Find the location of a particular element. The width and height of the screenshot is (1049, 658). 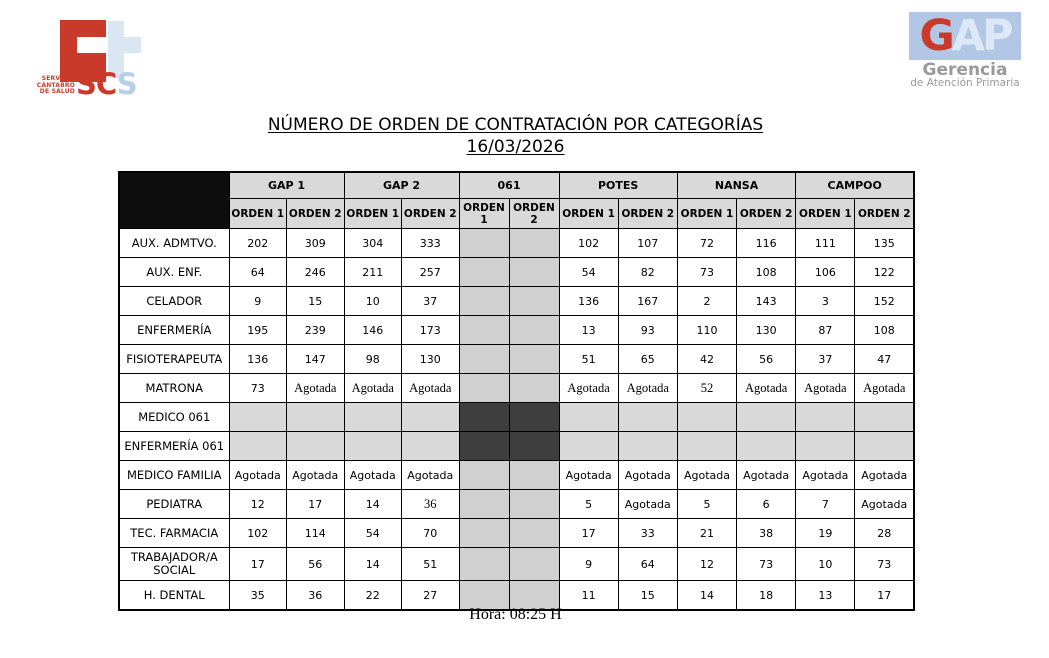

scs-service-name: SERVICIO CÁNTABRO DE SALUD is located at coordinates (55, 85).